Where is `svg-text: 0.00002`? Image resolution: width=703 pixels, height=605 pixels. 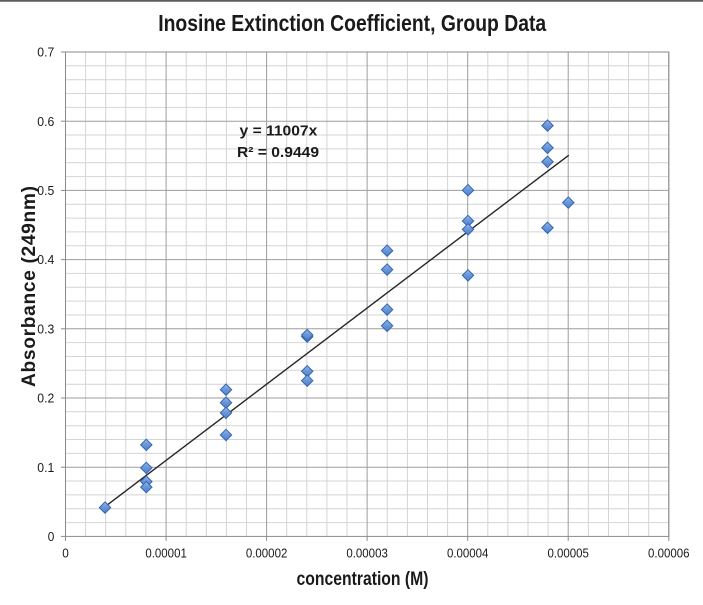 svg-text: 0.00002 is located at coordinates (267, 553).